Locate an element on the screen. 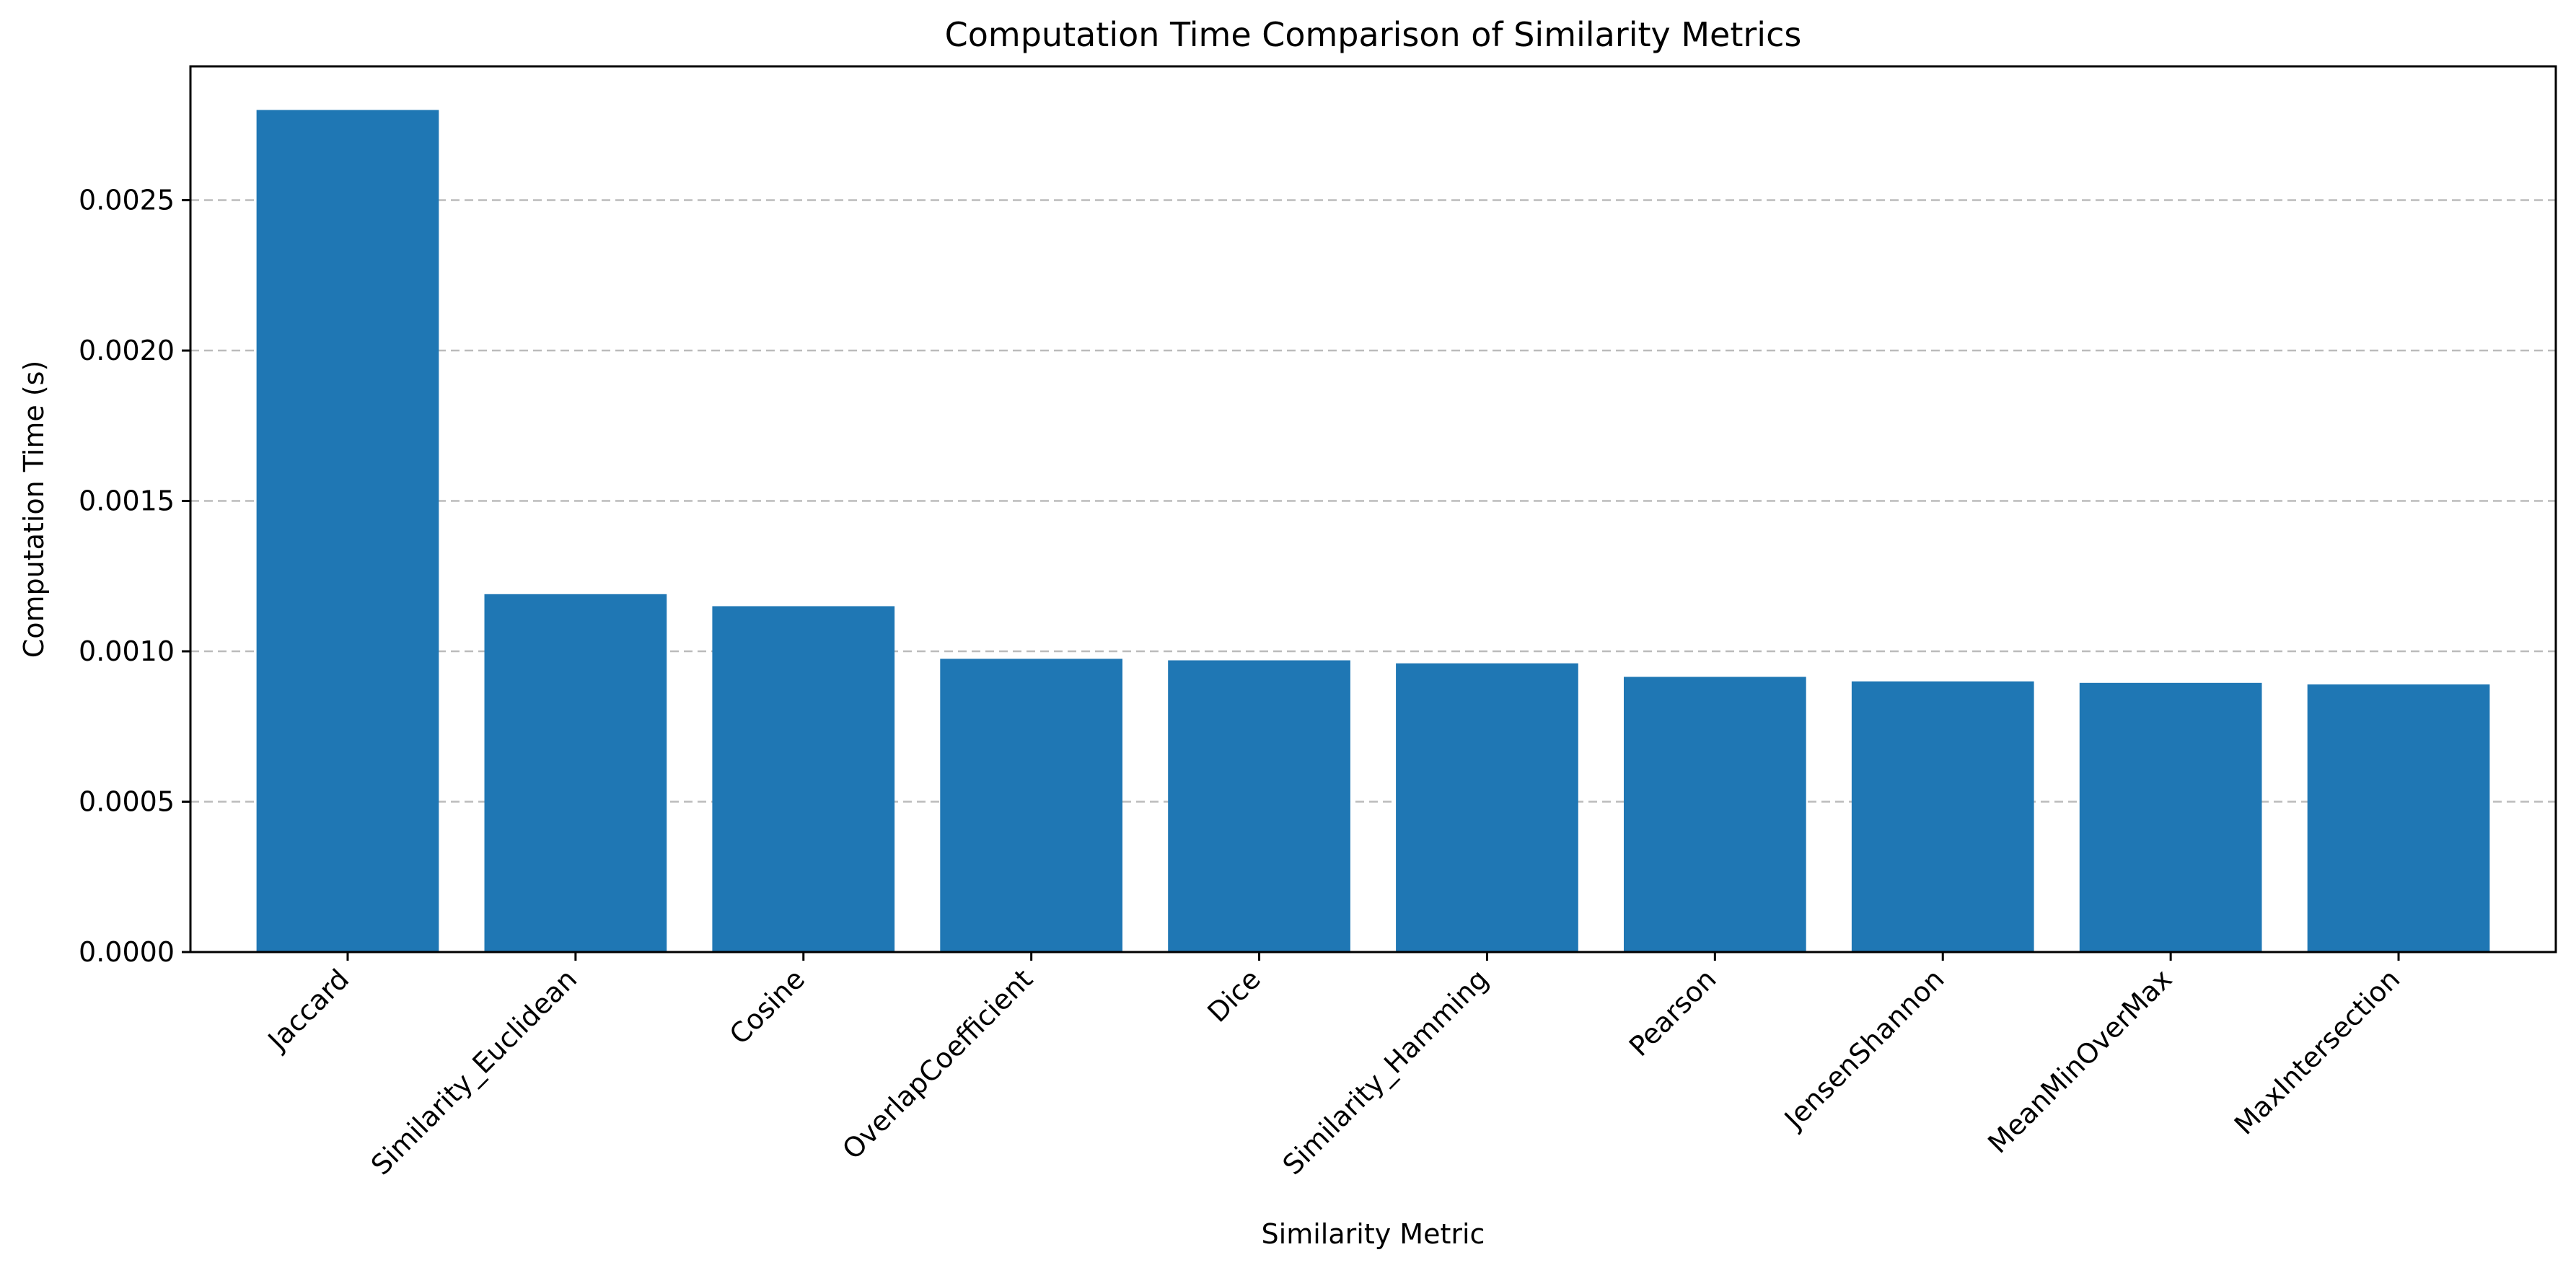 This screenshot has width=2576, height=1273. y-tick-label: 0.0020 is located at coordinates (127, 350).